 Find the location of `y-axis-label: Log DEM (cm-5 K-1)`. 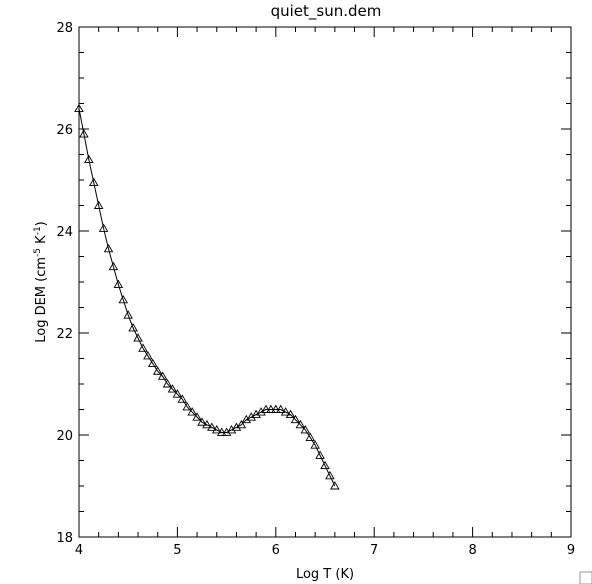

y-axis-label: Log DEM (cm-5 K-1) is located at coordinates (41, 282).